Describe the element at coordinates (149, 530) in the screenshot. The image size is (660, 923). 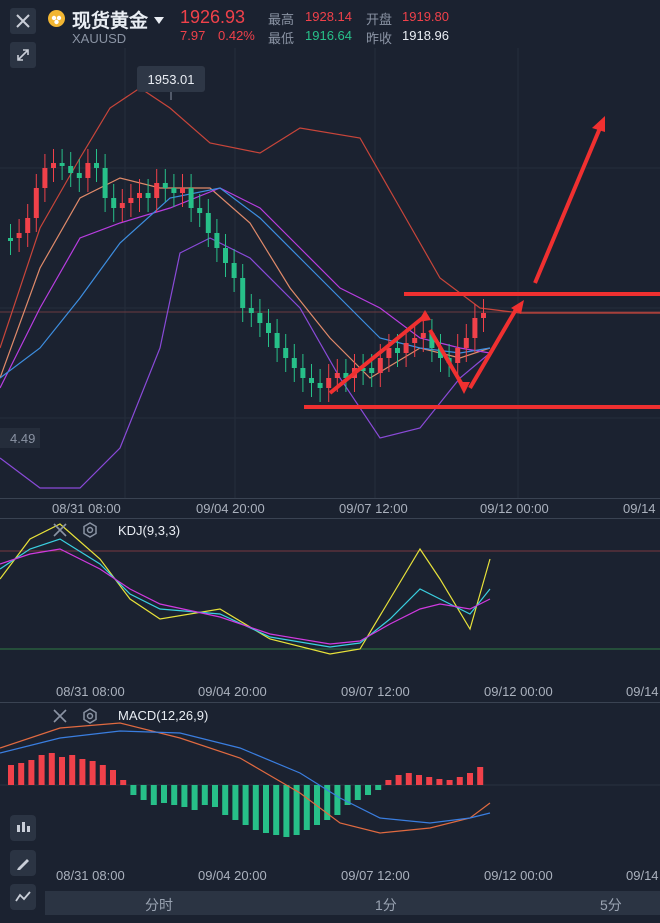
I see `kdj-title: KDJ(9,3,3)` at that location.